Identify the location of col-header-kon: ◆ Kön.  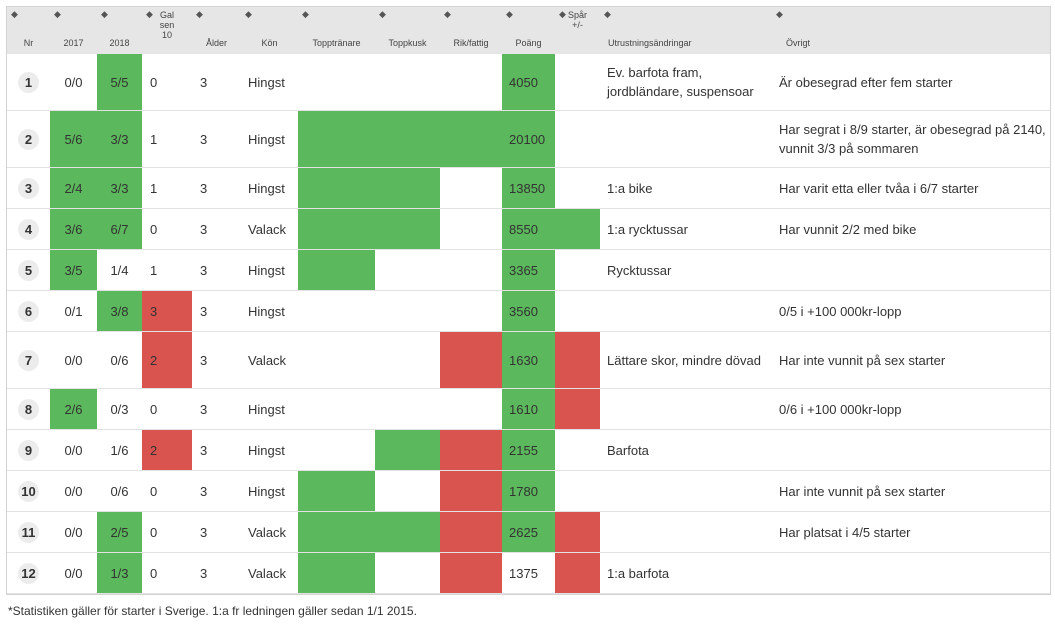
(269, 30).